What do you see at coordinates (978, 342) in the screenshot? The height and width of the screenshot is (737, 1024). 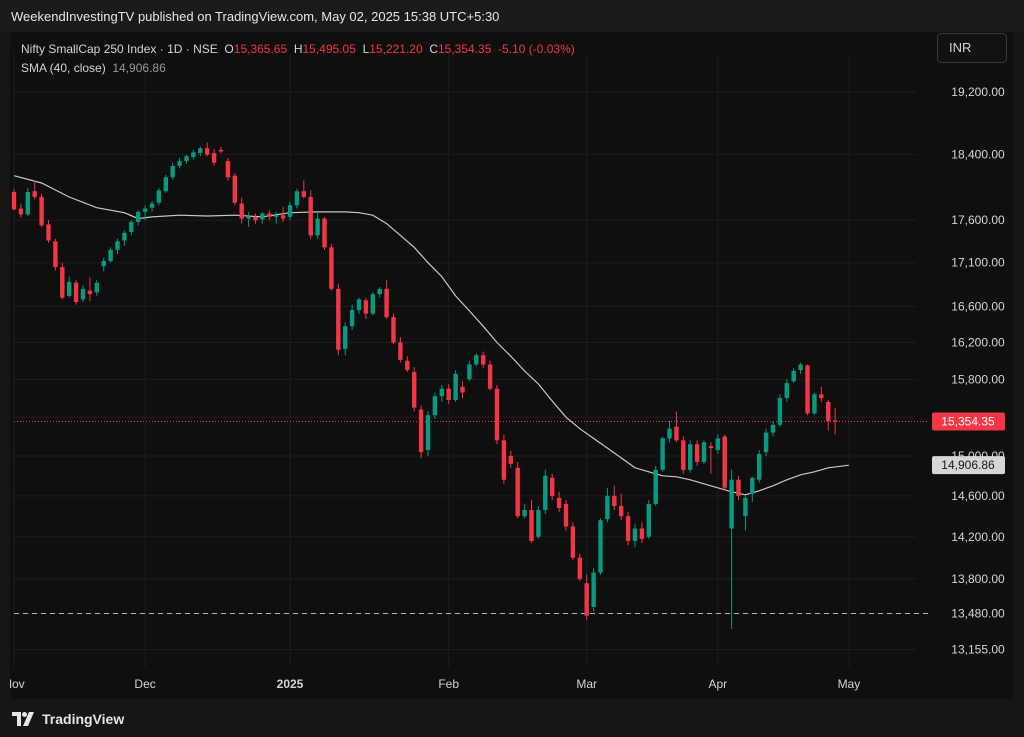 I see `y-tick-label: 16,200.00` at bounding box center [978, 342].